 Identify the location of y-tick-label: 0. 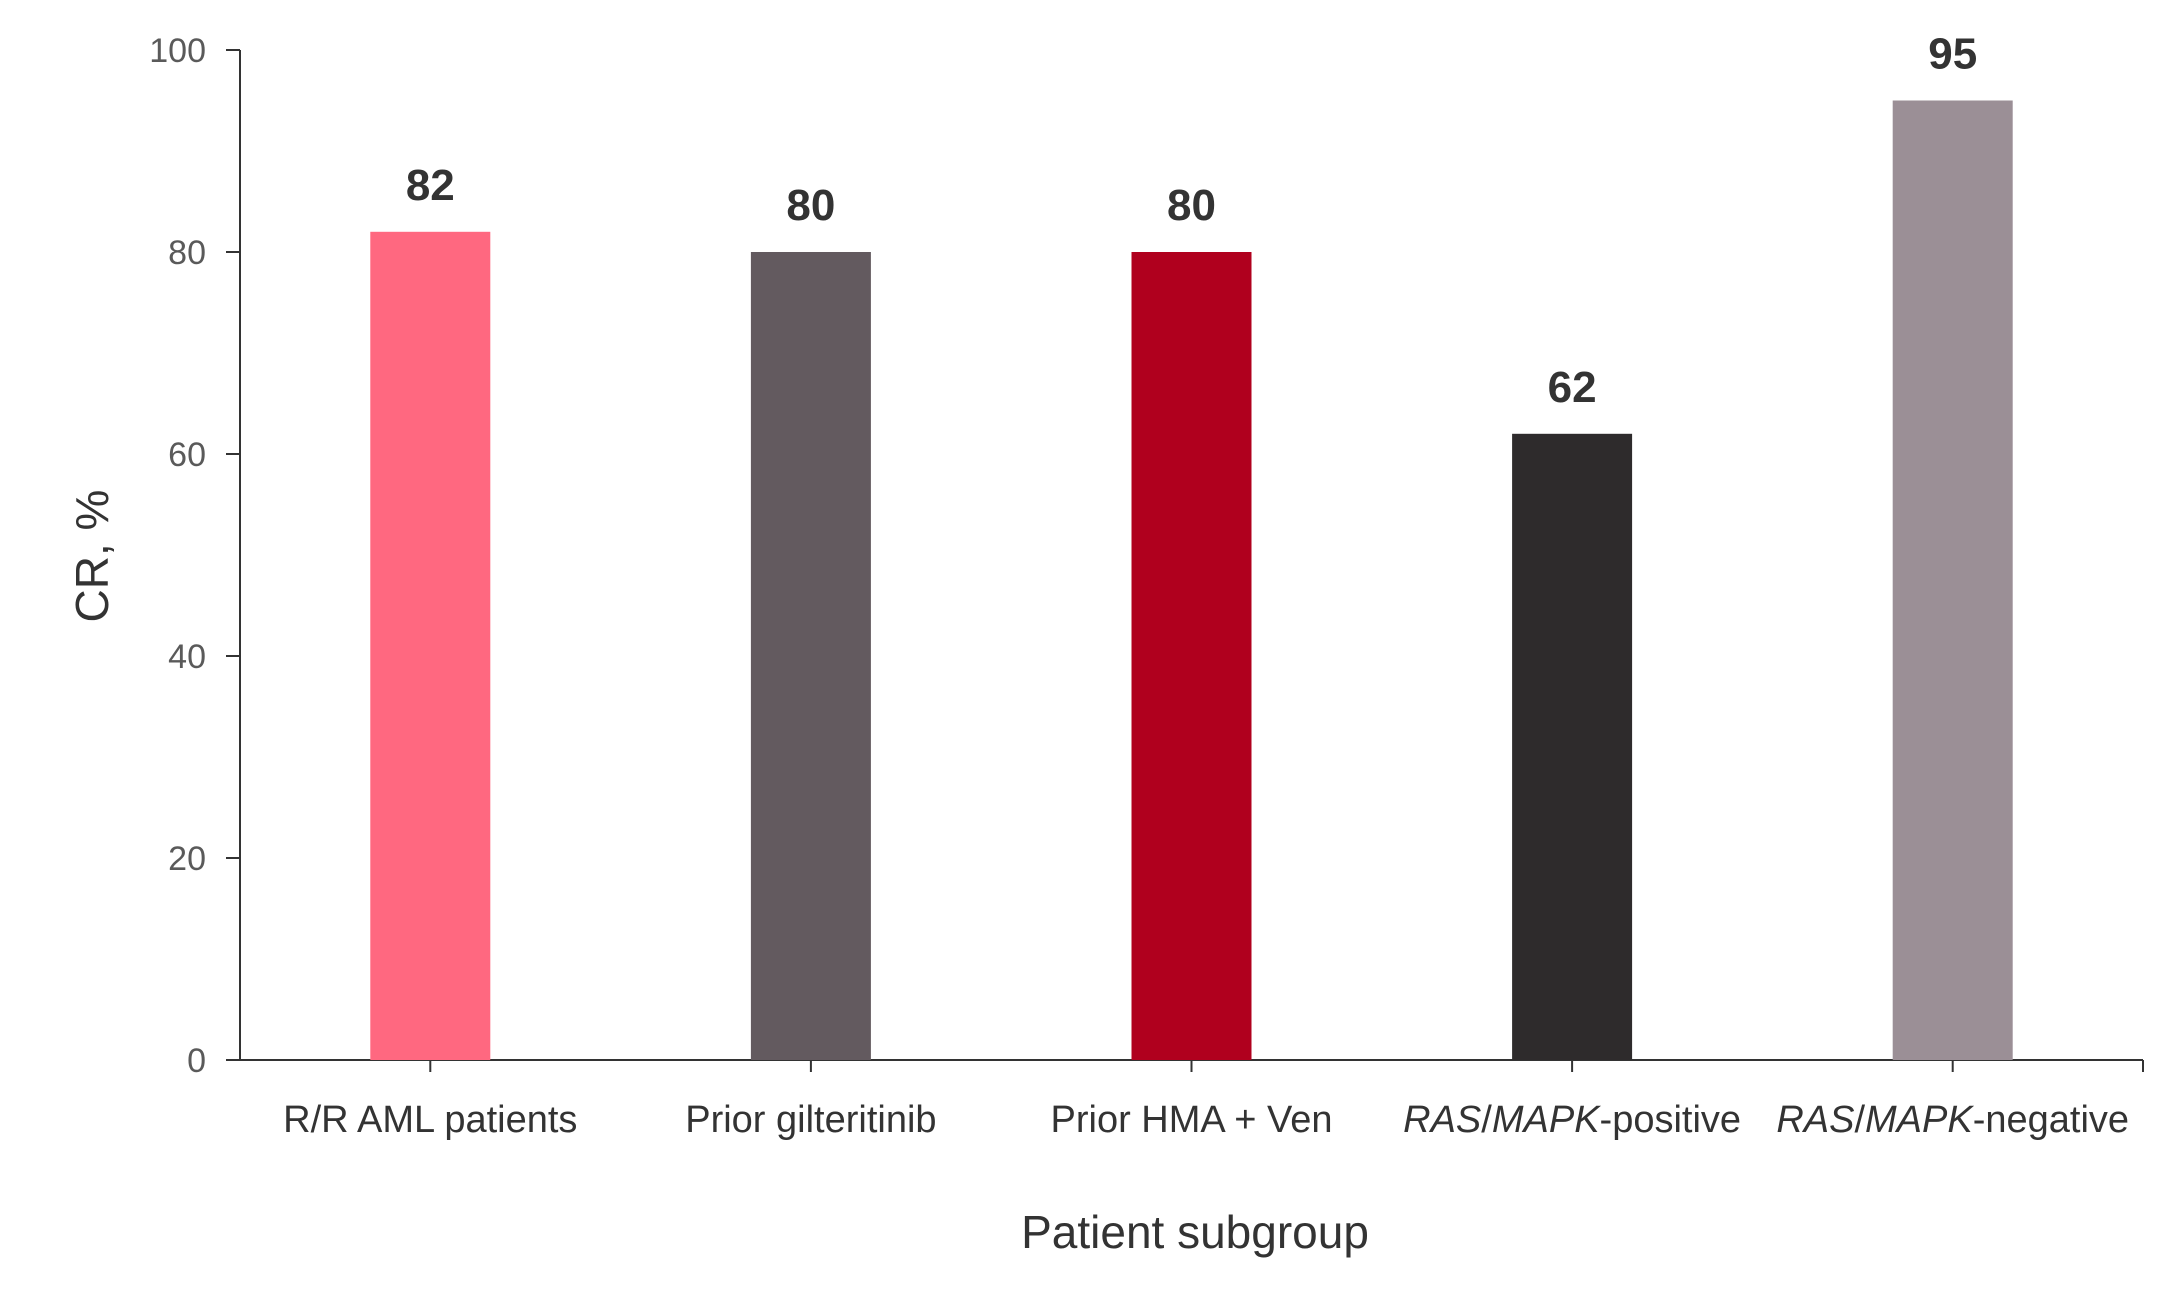
(196, 1061).